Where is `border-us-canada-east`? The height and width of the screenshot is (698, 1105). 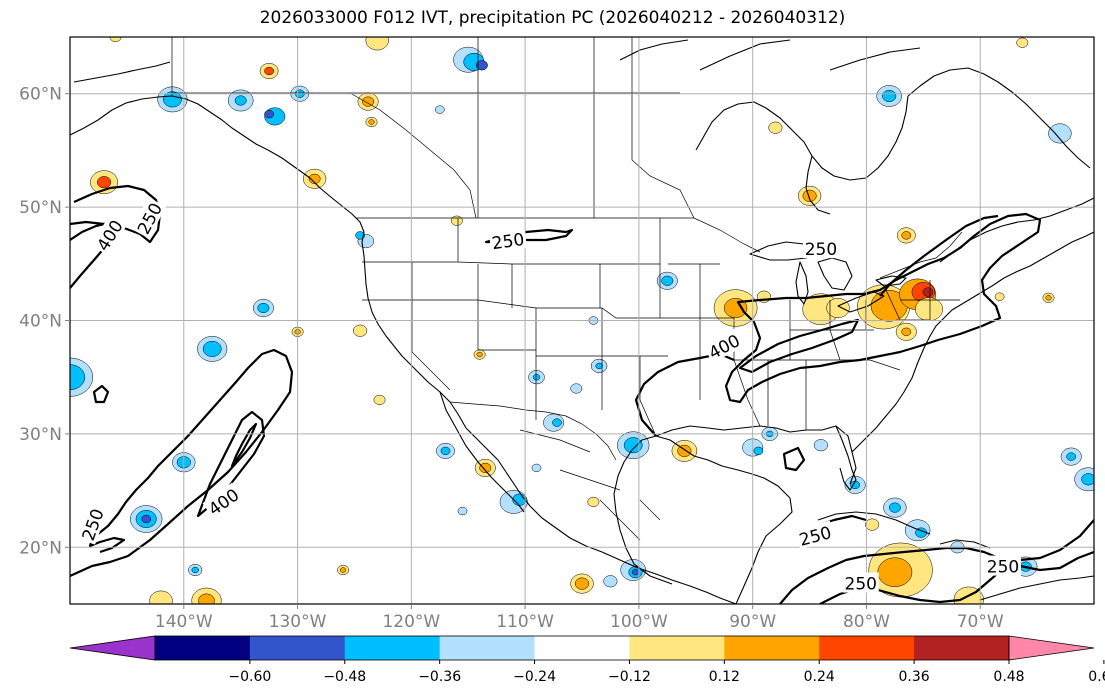 border-us-canada-east is located at coordinates (921, 255).